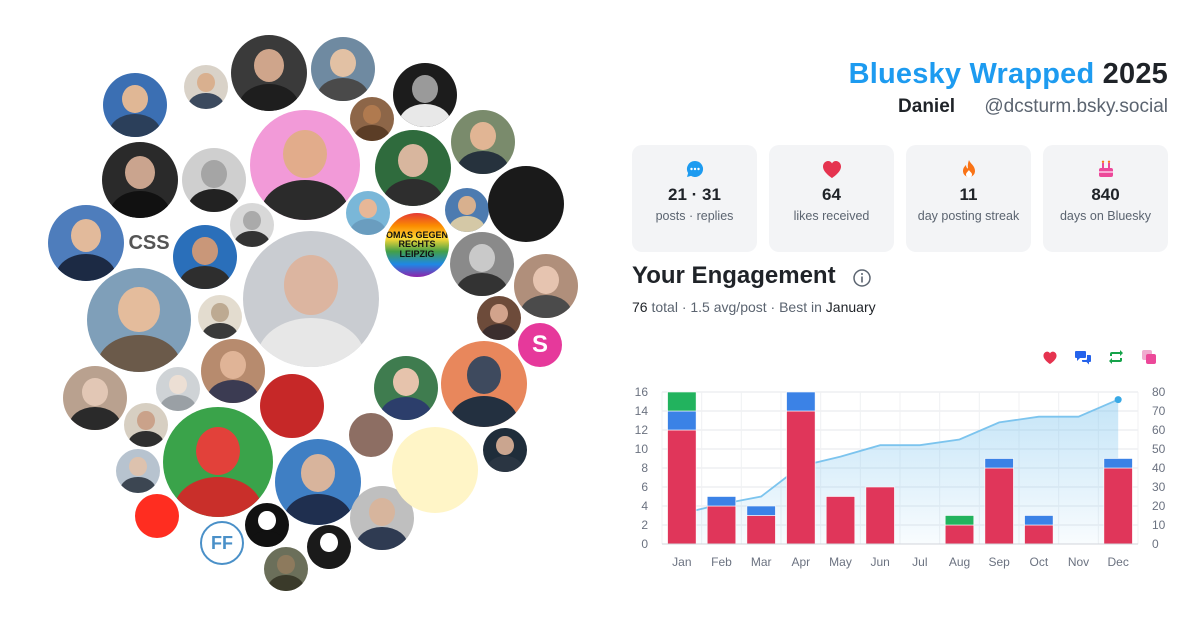  What do you see at coordinates (694, 216) in the screenshot?
I see `stat-label: posts · replies` at bounding box center [694, 216].